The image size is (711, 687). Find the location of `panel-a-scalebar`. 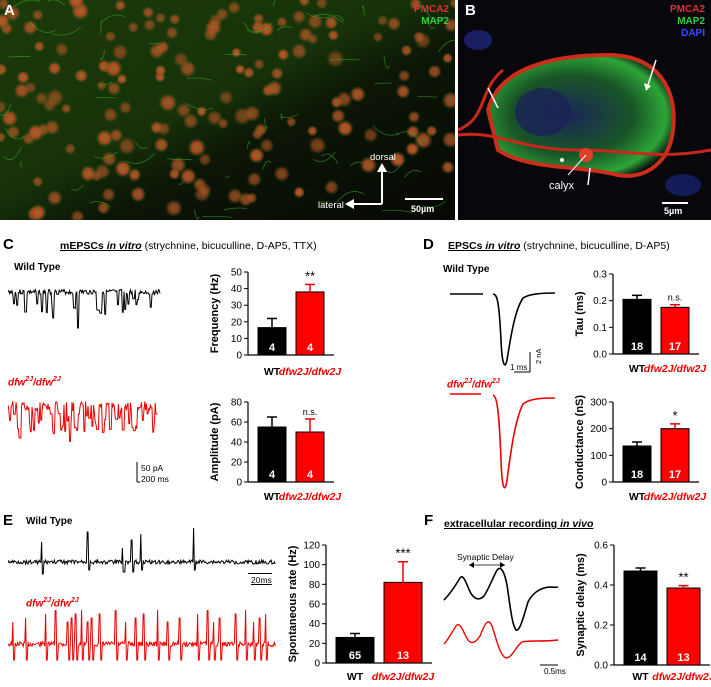

panel-a-scalebar is located at coordinates (424, 199).